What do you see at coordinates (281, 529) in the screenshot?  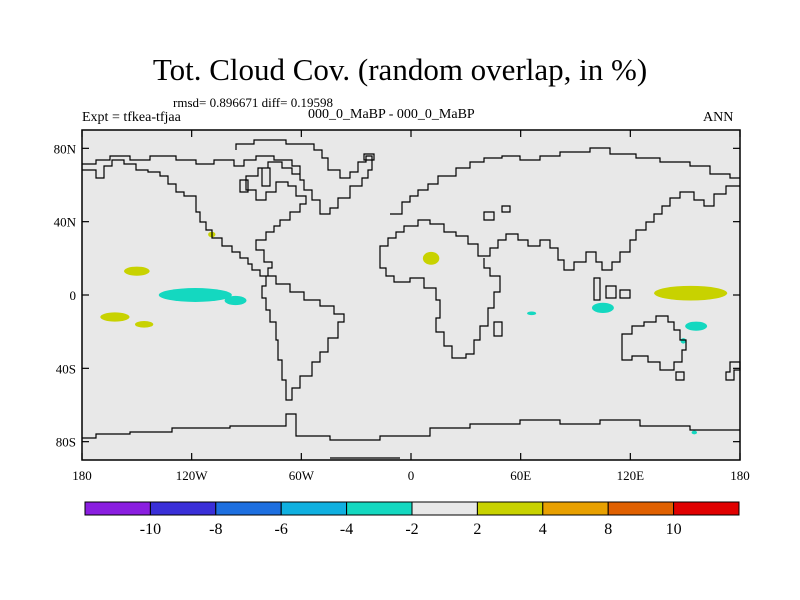 I see `colorbar-label: -6` at bounding box center [281, 529].